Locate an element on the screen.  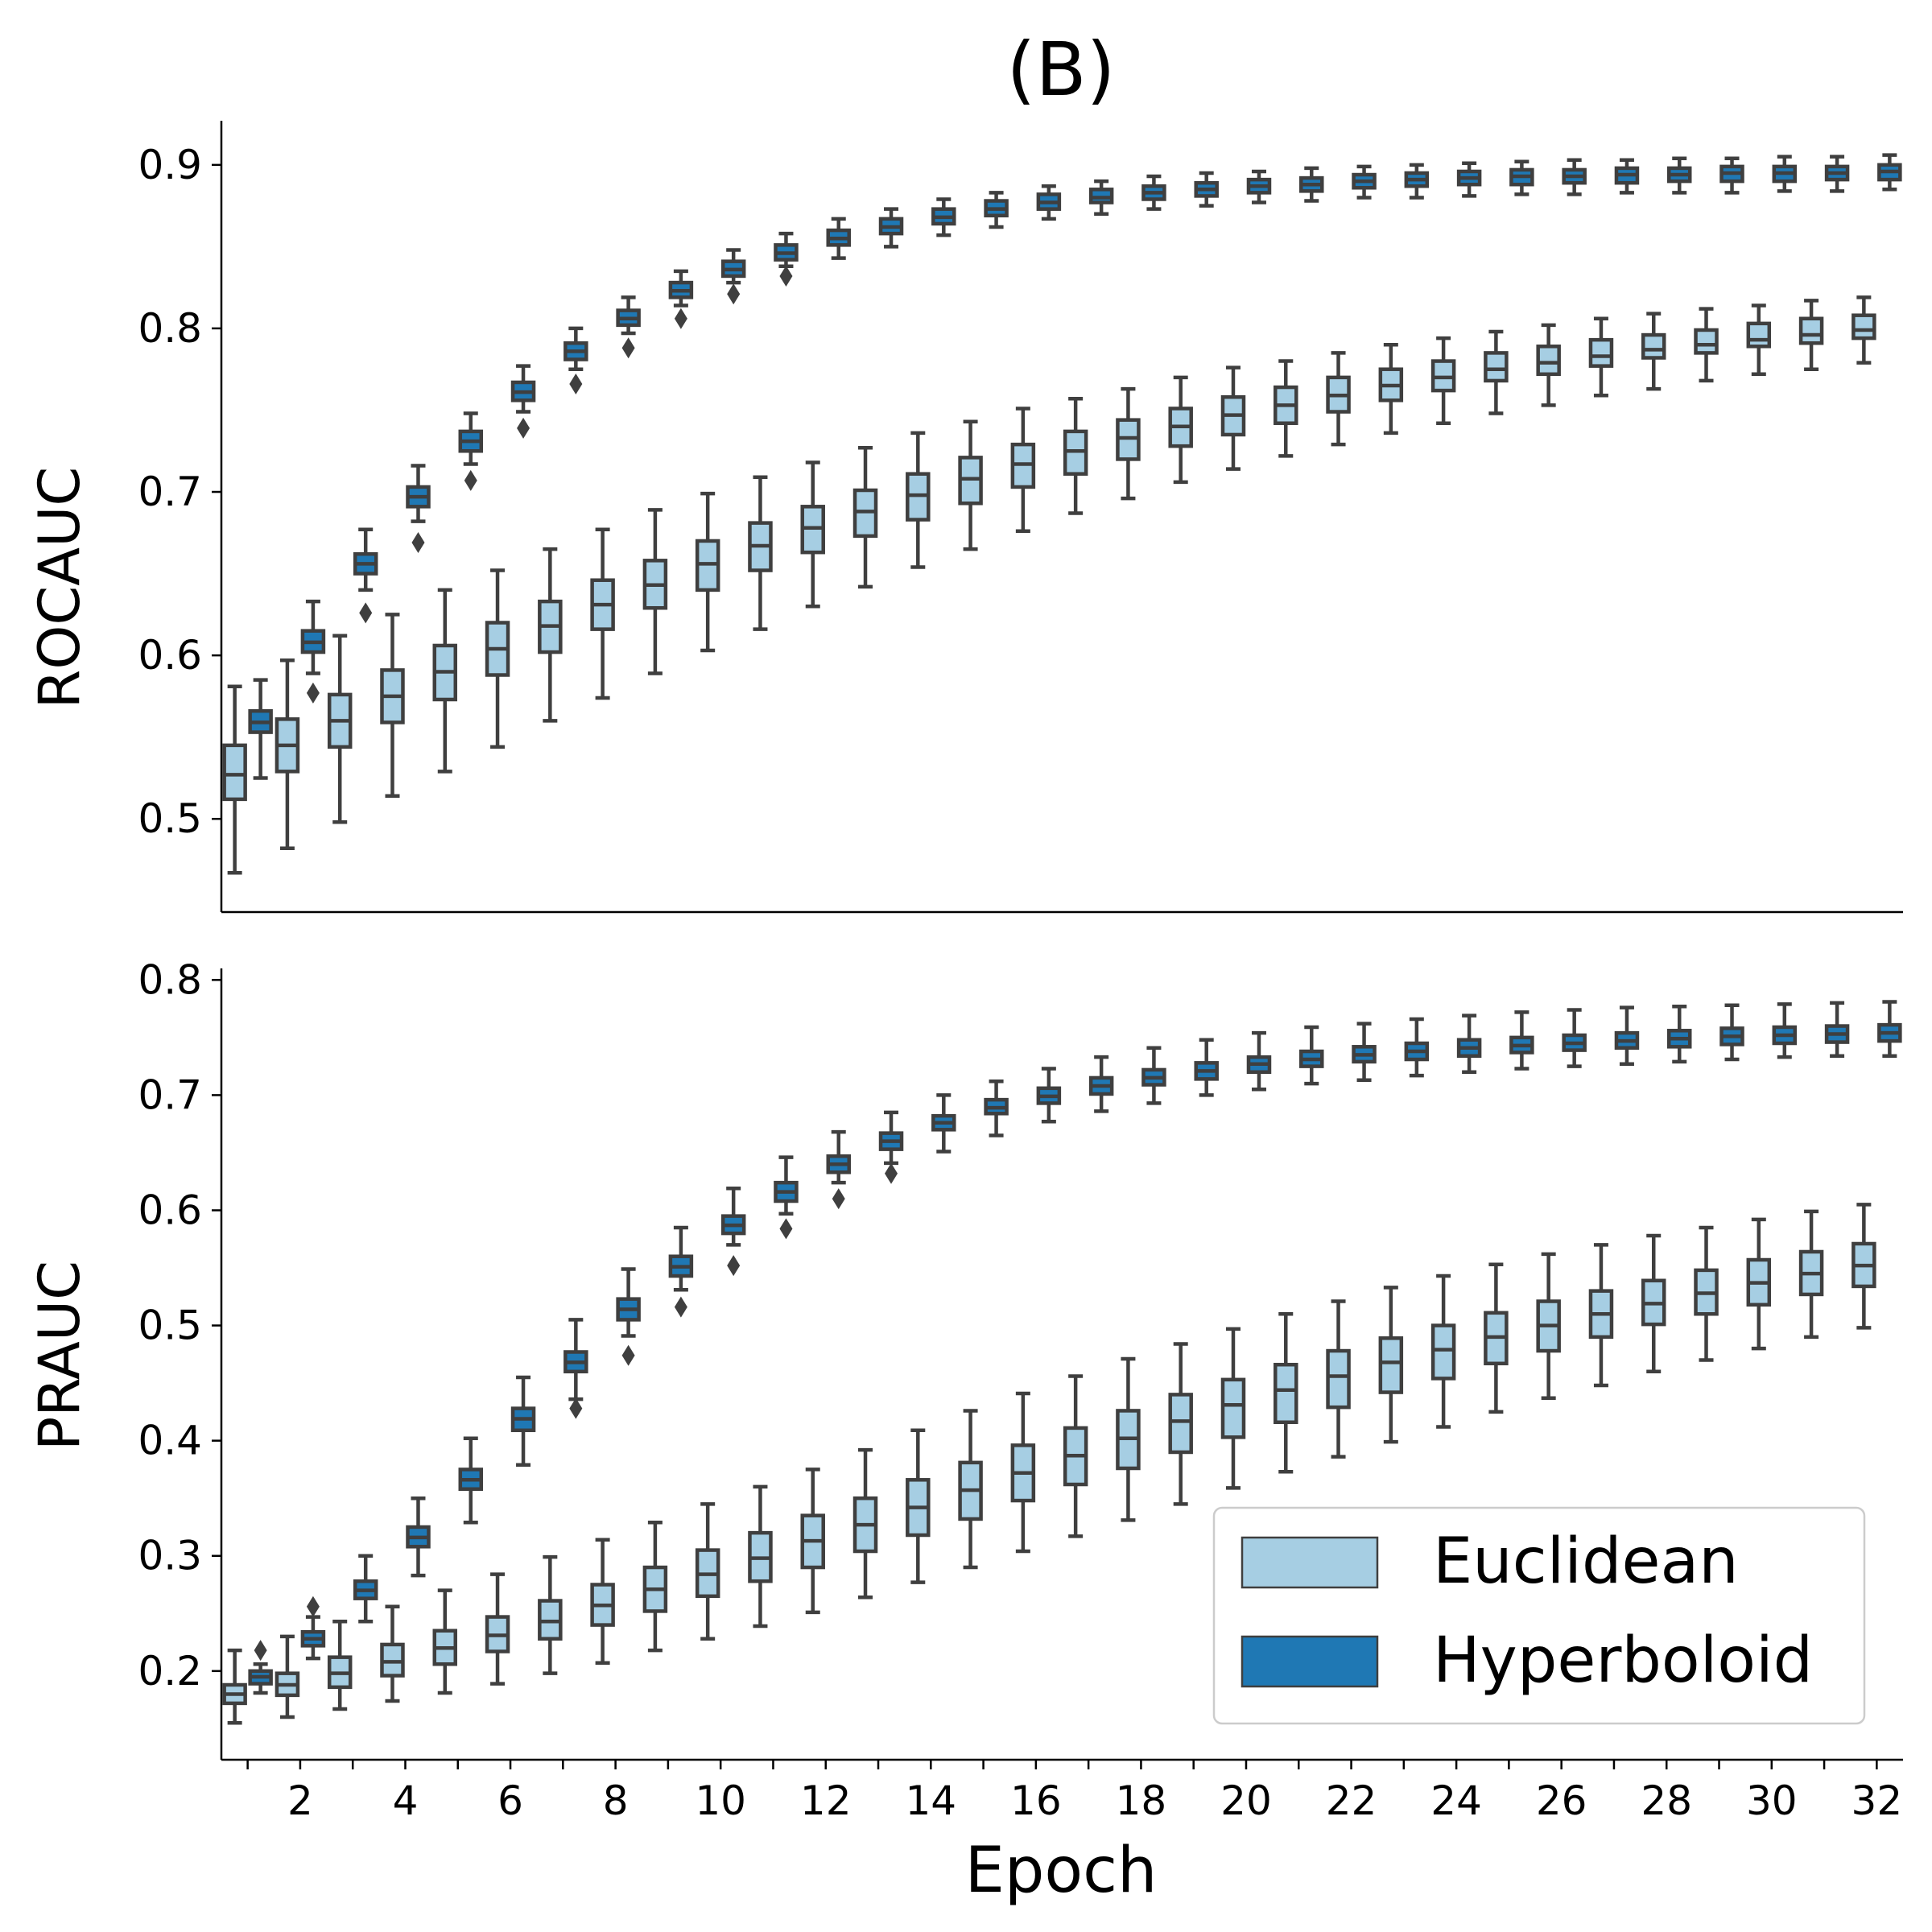
prauc-y-tick-label: 0.5 is located at coordinates (170, 1325).